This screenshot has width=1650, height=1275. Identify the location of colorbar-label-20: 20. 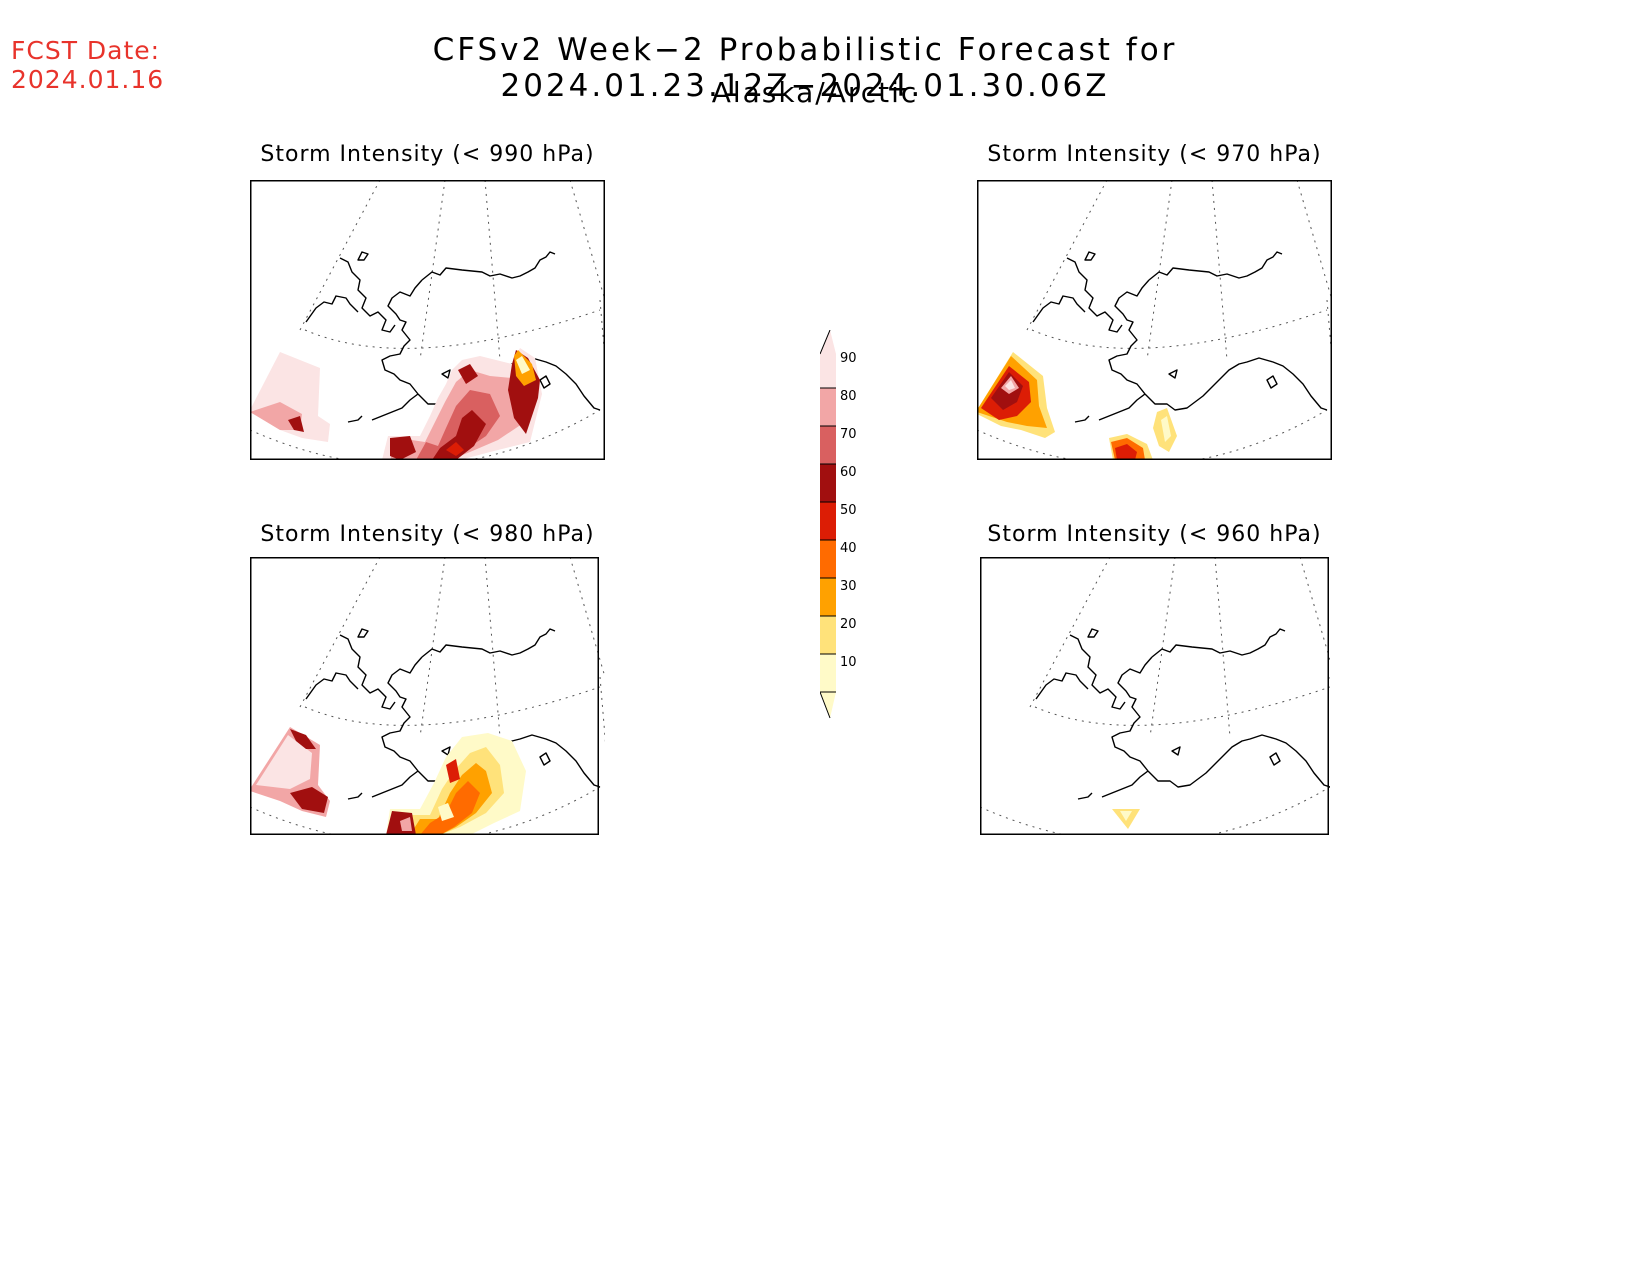
(848, 624).